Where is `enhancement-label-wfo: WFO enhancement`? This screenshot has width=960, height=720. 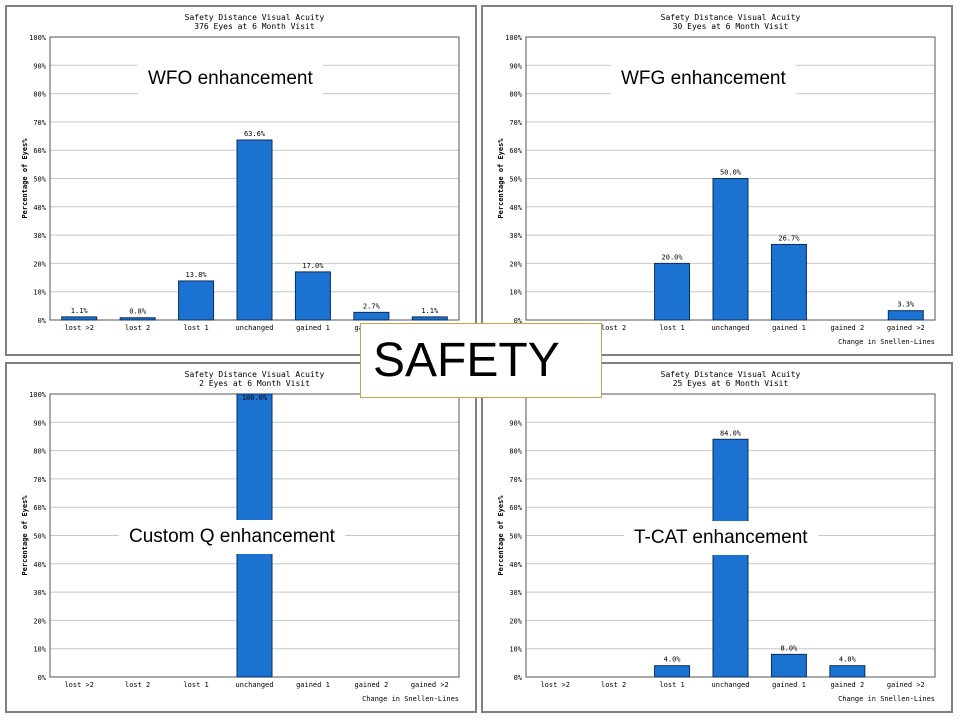
enhancement-label-wfo: WFO enhancement is located at coordinates (230, 79).